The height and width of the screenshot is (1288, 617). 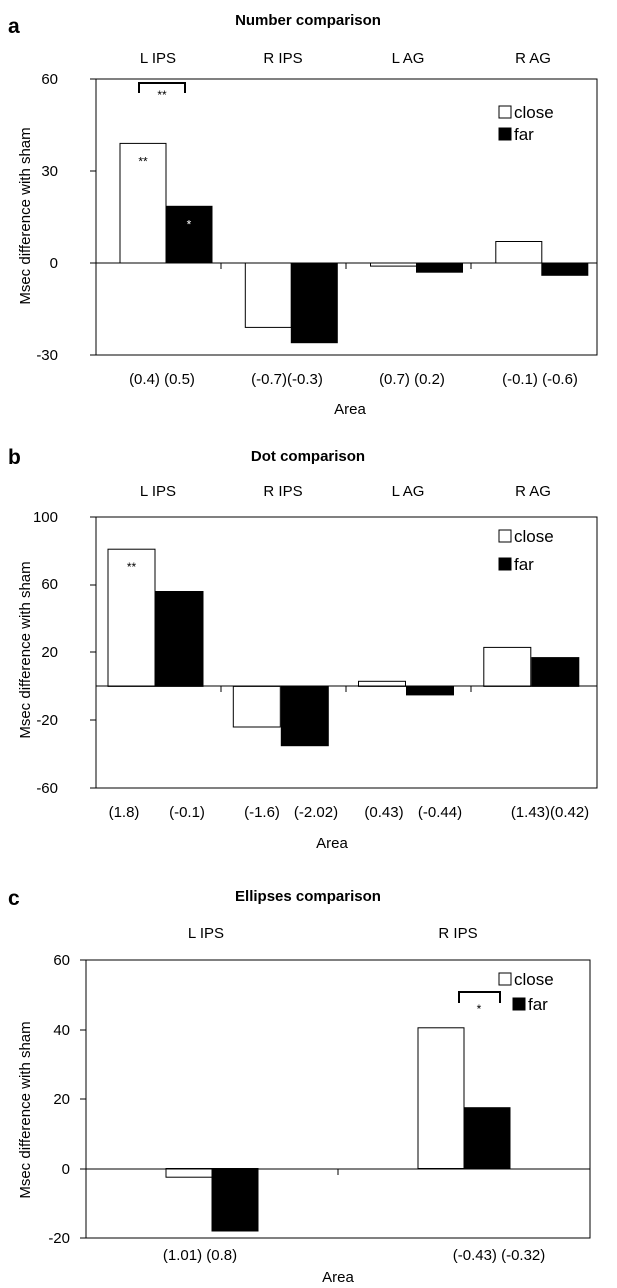 What do you see at coordinates (189, 234) in the screenshot?
I see `panel-a-bar-far-l-ips` at bounding box center [189, 234].